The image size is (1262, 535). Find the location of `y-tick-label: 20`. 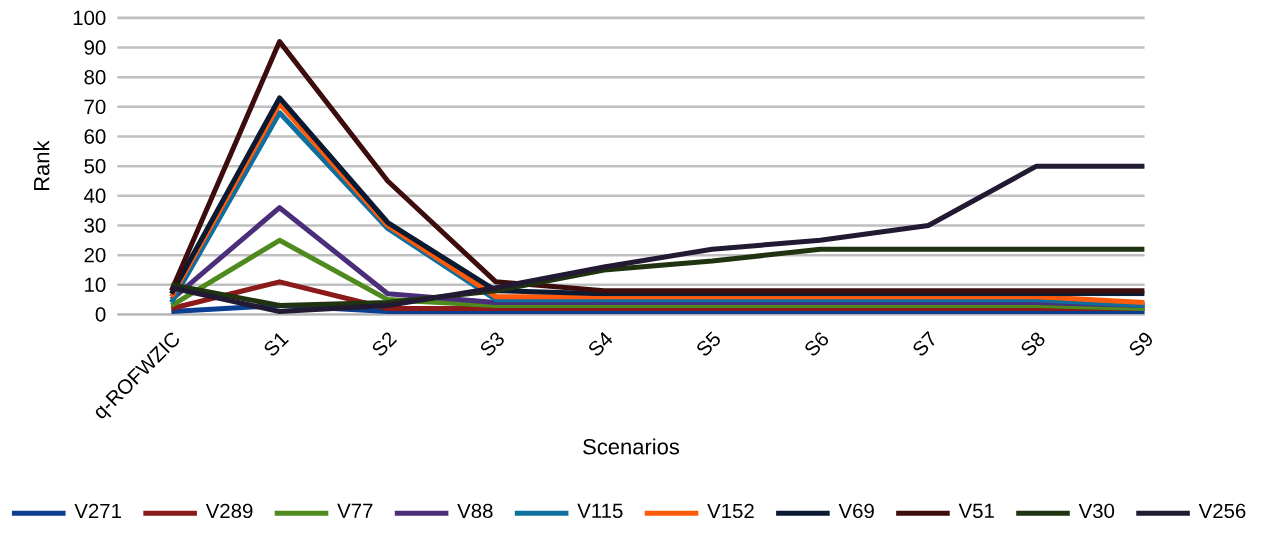

y-tick-label: 20 is located at coordinates (95, 255).